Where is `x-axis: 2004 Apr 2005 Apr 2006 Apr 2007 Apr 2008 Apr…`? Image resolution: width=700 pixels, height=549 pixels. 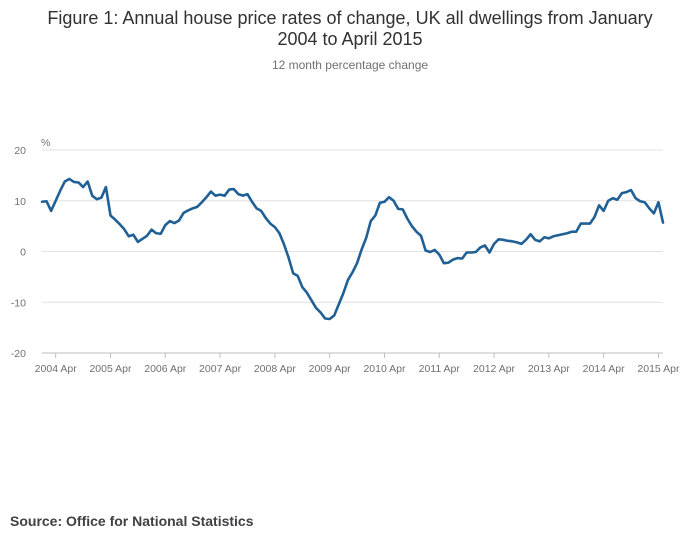
x-axis: 2004 Apr 2005 Apr 2006 Apr 2007 Apr 2008 Apr… is located at coordinates (357, 363).